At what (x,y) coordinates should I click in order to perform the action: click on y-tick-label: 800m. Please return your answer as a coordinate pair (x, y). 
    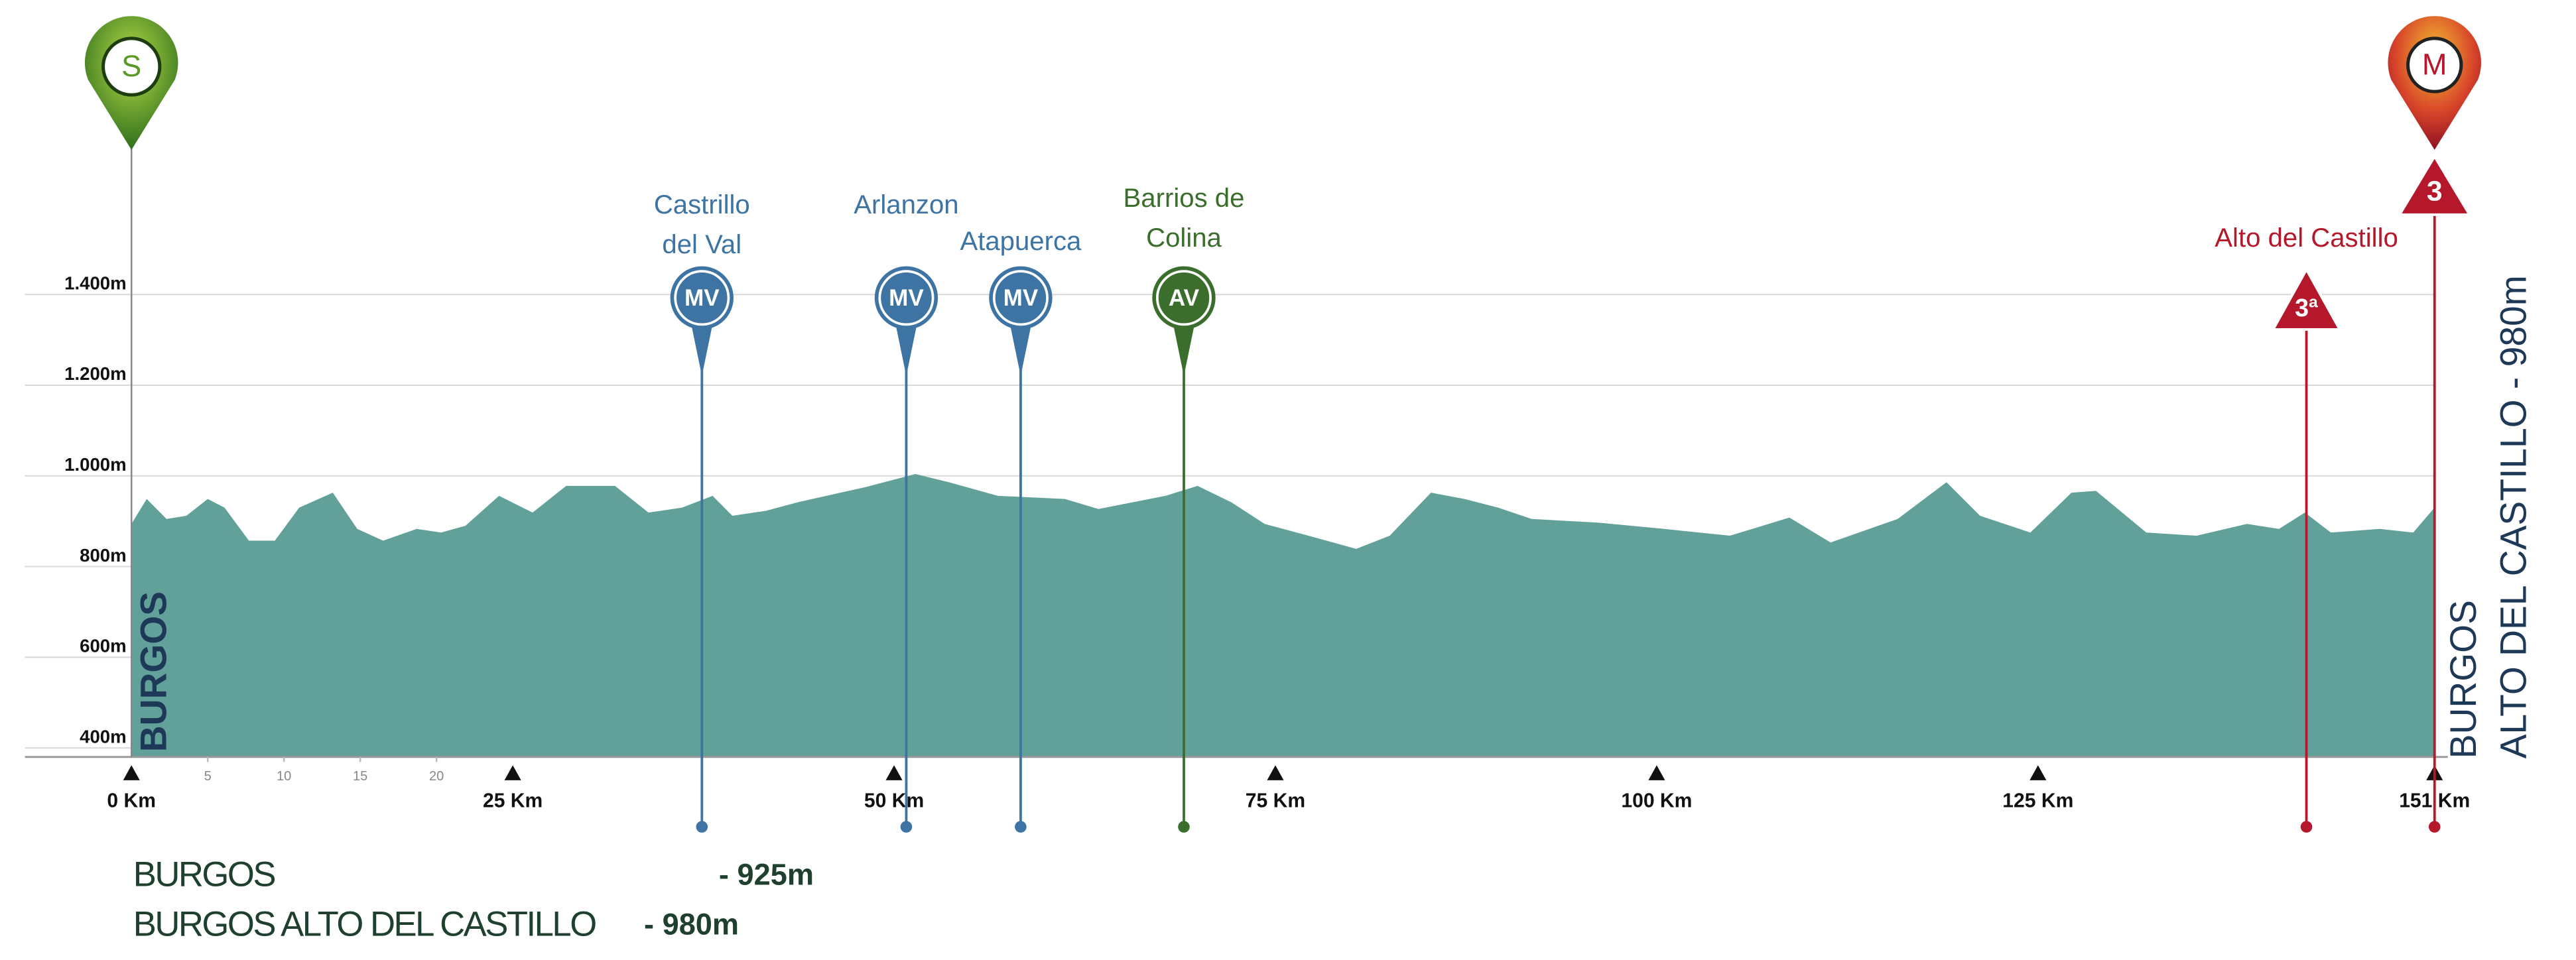
    Looking at the image, I should click on (104, 555).